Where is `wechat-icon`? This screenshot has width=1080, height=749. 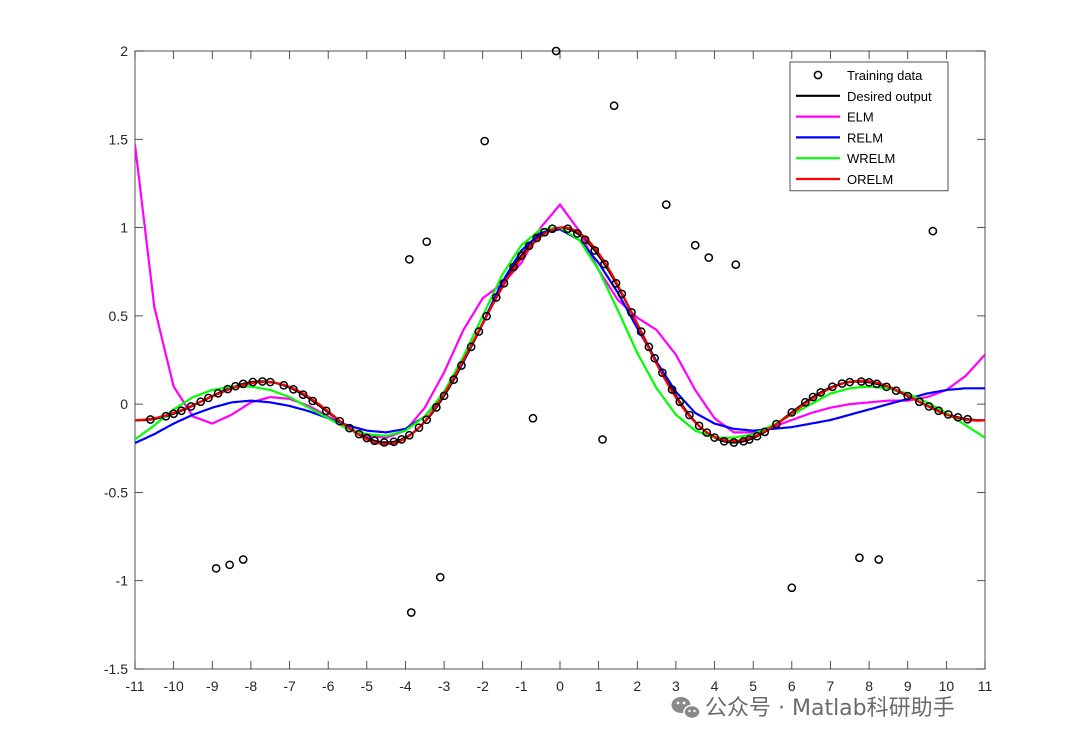 wechat-icon is located at coordinates (686, 708).